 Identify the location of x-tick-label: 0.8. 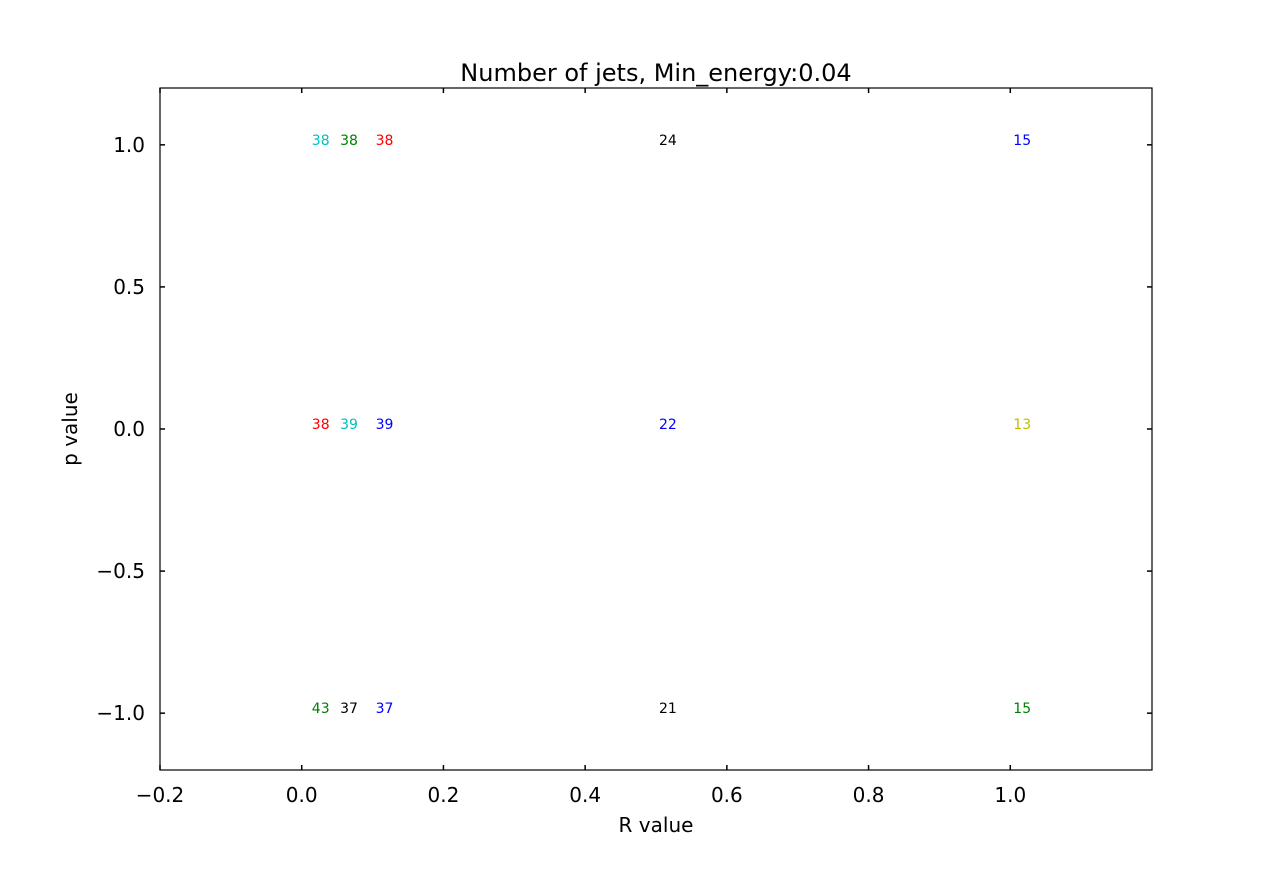
(869, 795).